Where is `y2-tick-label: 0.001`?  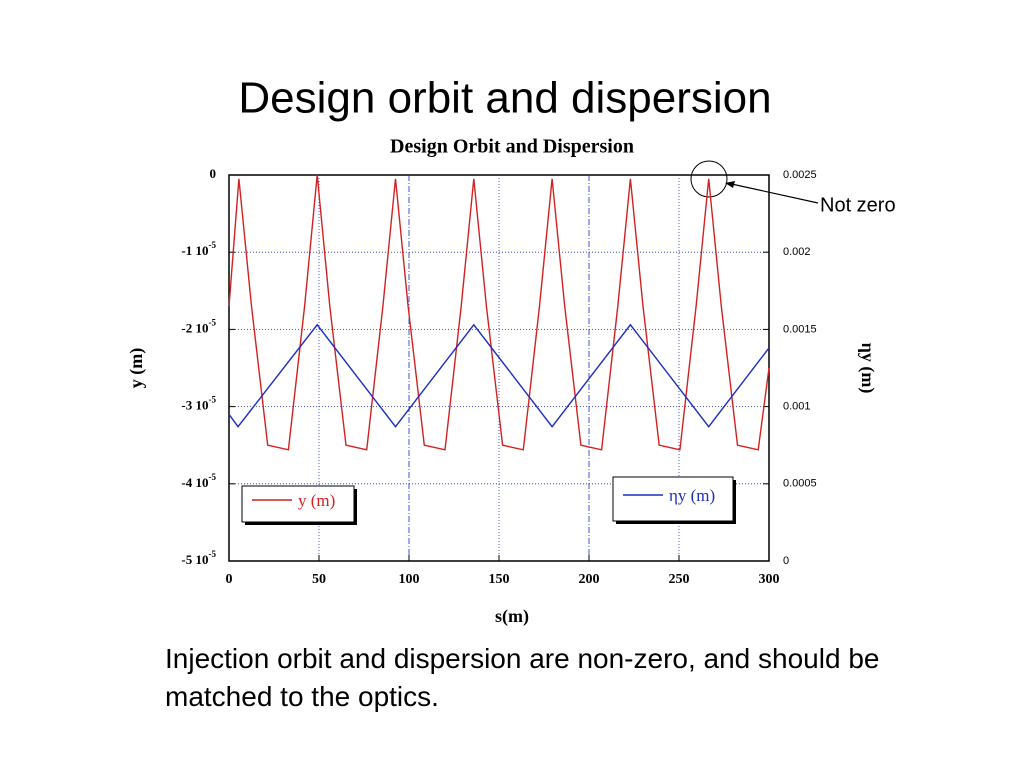
y2-tick-label: 0.001 is located at coordinates (797, 407).